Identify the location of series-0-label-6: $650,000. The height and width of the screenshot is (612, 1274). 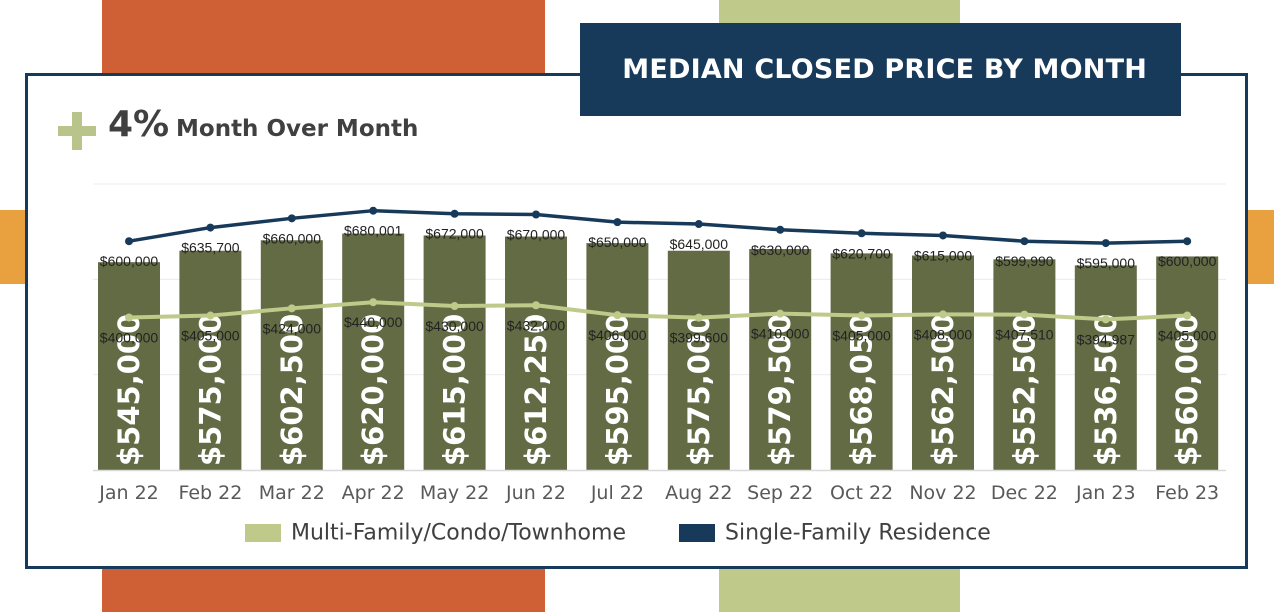
(617, 242).